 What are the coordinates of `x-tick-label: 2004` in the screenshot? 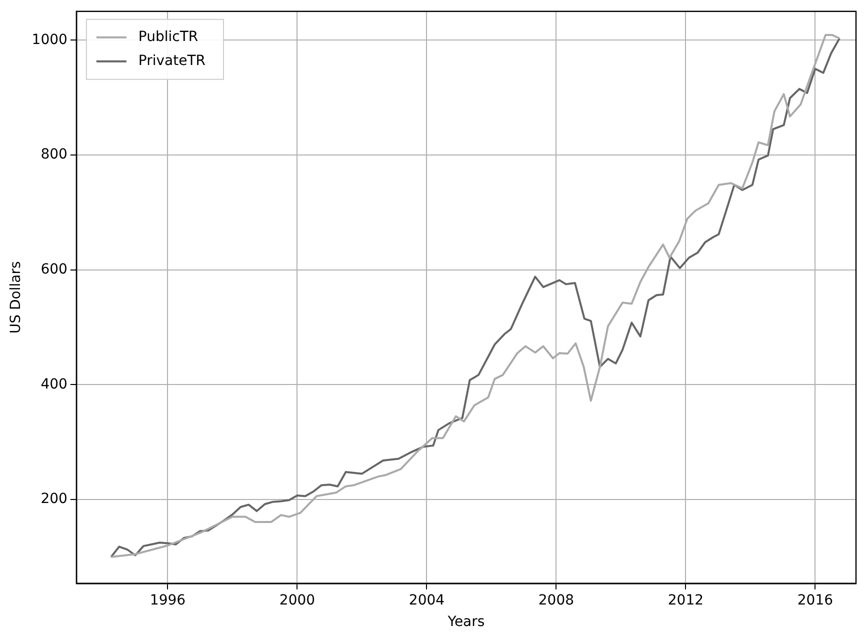 It's located at (426, 600).